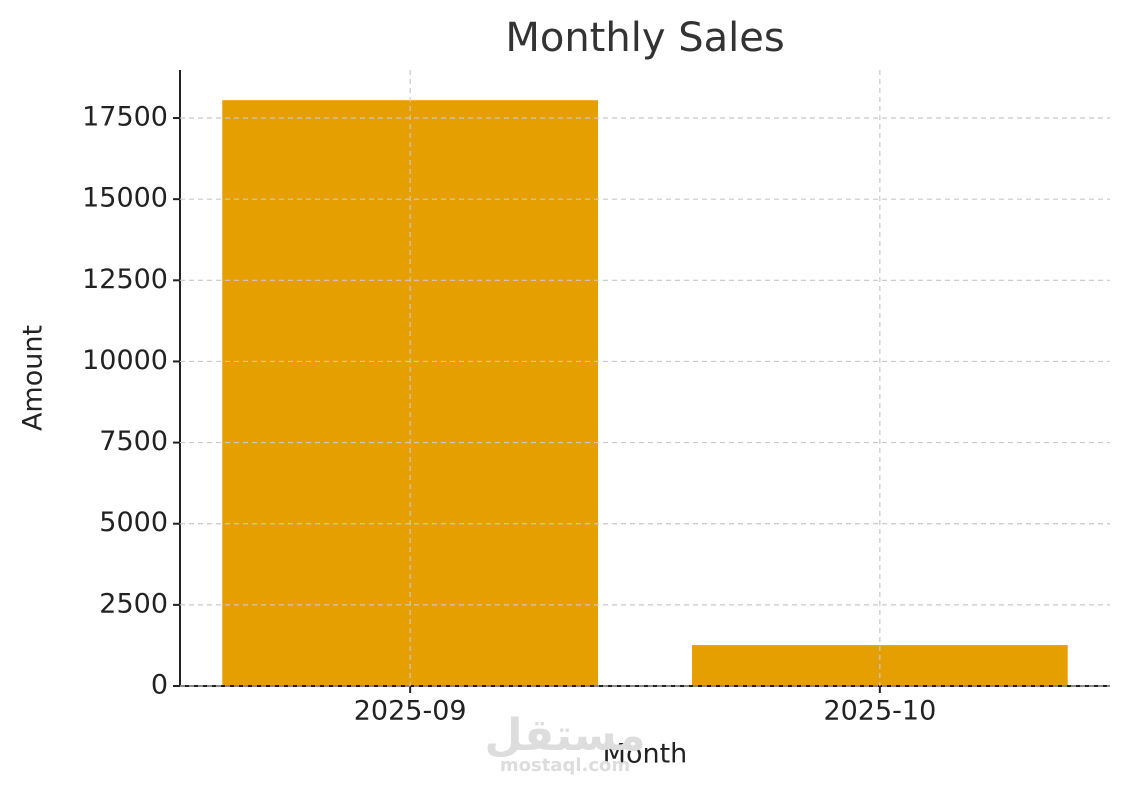 This screenshot has height=793, width=1130. What do you see at coordinates (565, 735) in the screenshot?
I see `watermark-logo: مستقل` at bounding box center [565, 735].